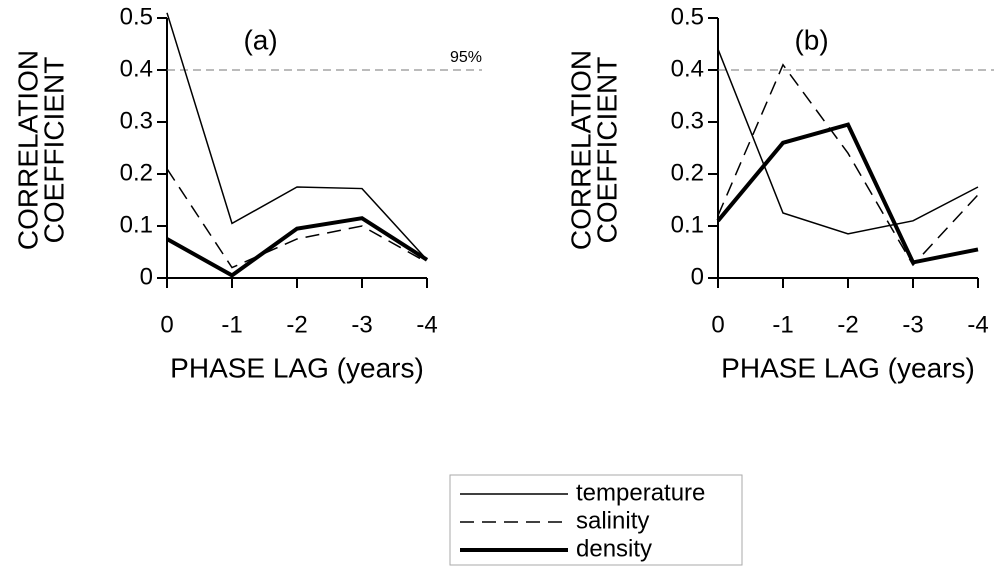 This screenshot has width=994, height=566. Describe the element at coordinates (640, 492) in the screenshot. I see `legend-label: temperature` at that location.